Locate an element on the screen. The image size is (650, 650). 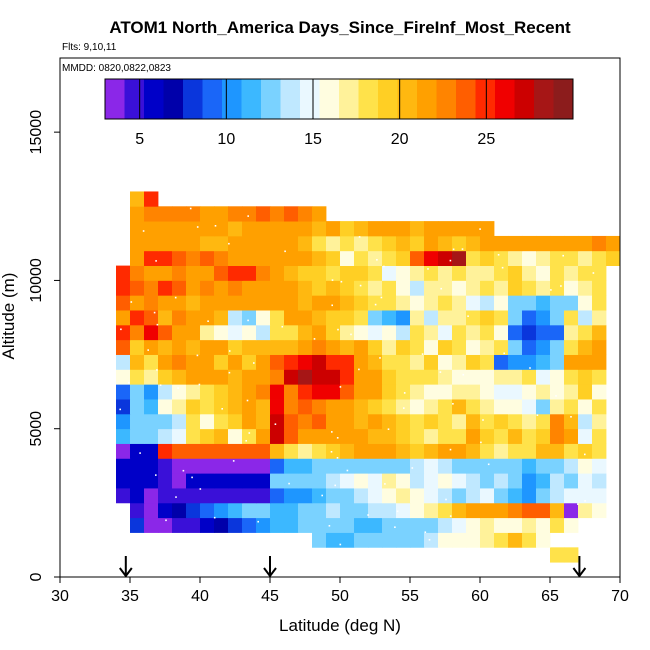
flights-label: Flts: 9,10,11 is located at coordinates (89, 47).